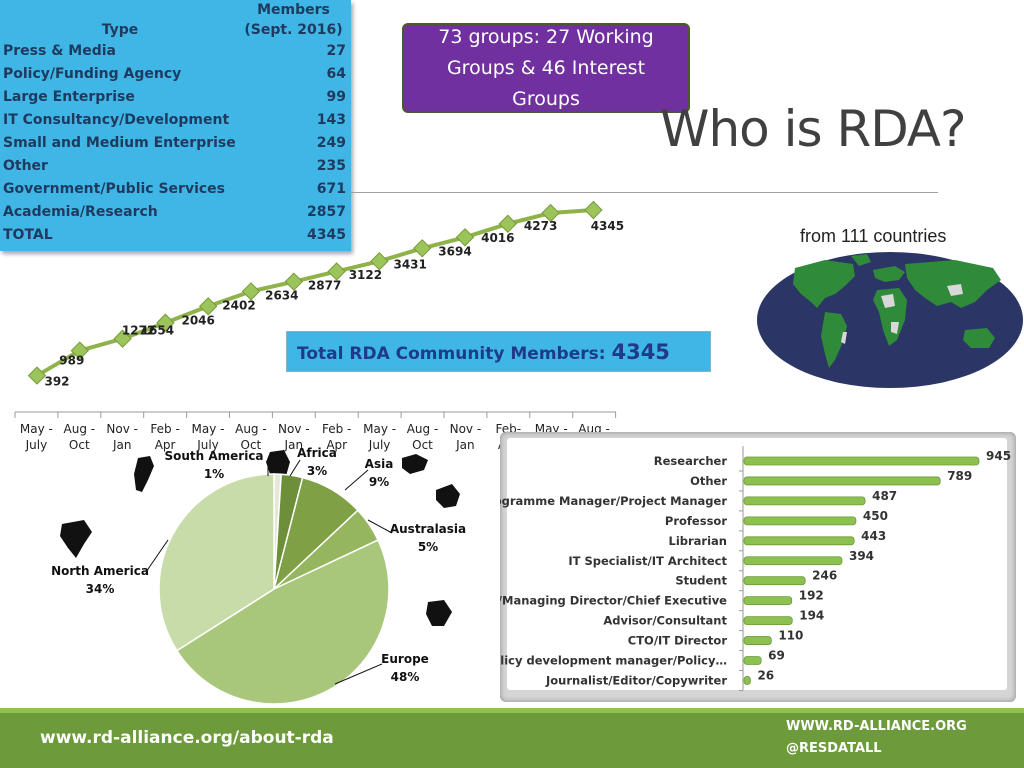 The width and height of the screenshot is (1024, 768). What do you see at coordinates (157, 331) in the screenshot?
I see `data-label: 1654` at bounding box center [157, 331].